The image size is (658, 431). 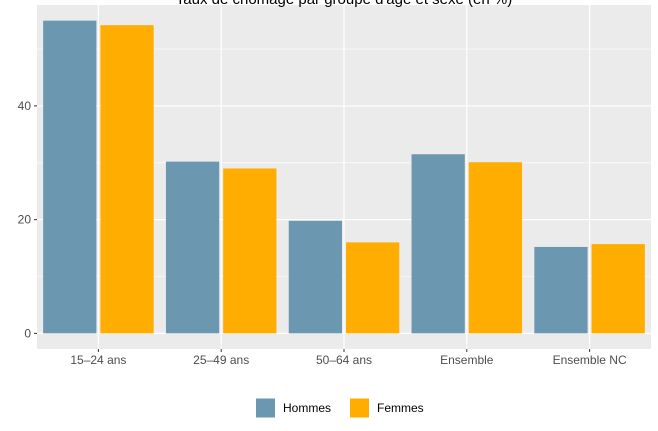 I want to click on x-tick-label: Ensemble, so click(x=467, y=360).